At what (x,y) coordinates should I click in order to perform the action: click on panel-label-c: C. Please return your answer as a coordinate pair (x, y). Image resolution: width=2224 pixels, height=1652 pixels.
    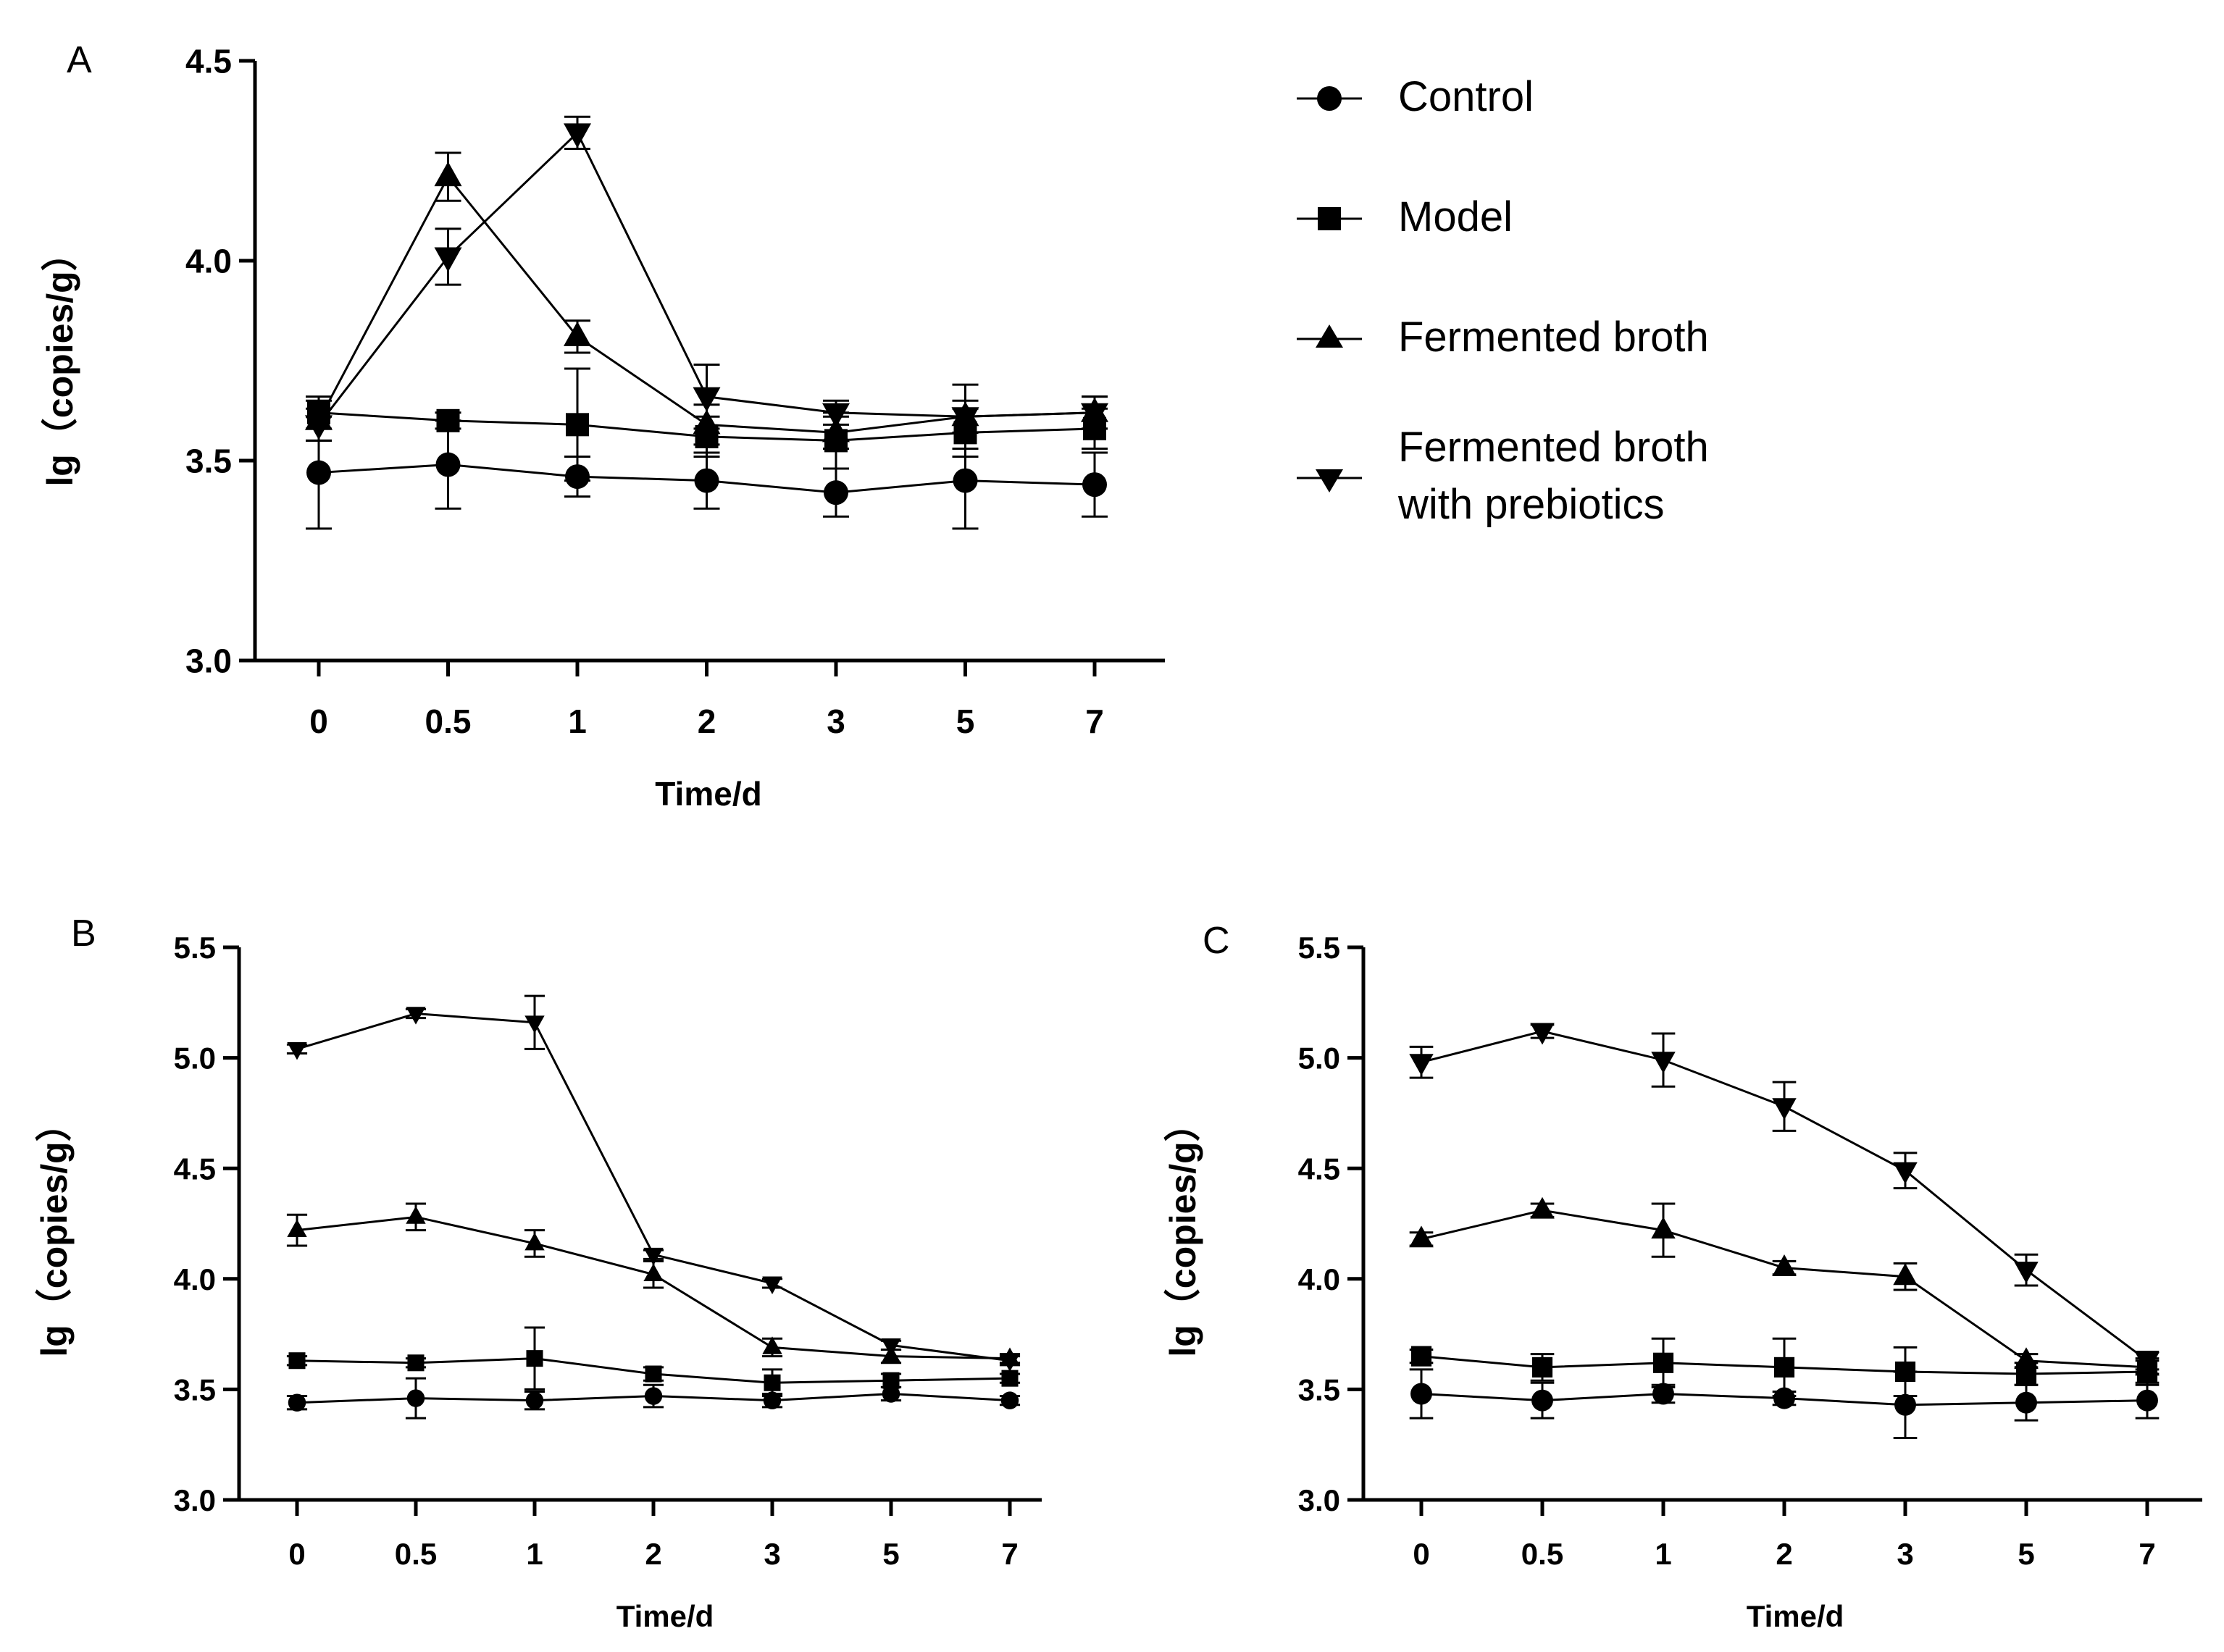
    Looking at the image, I should click on (1216, 941).